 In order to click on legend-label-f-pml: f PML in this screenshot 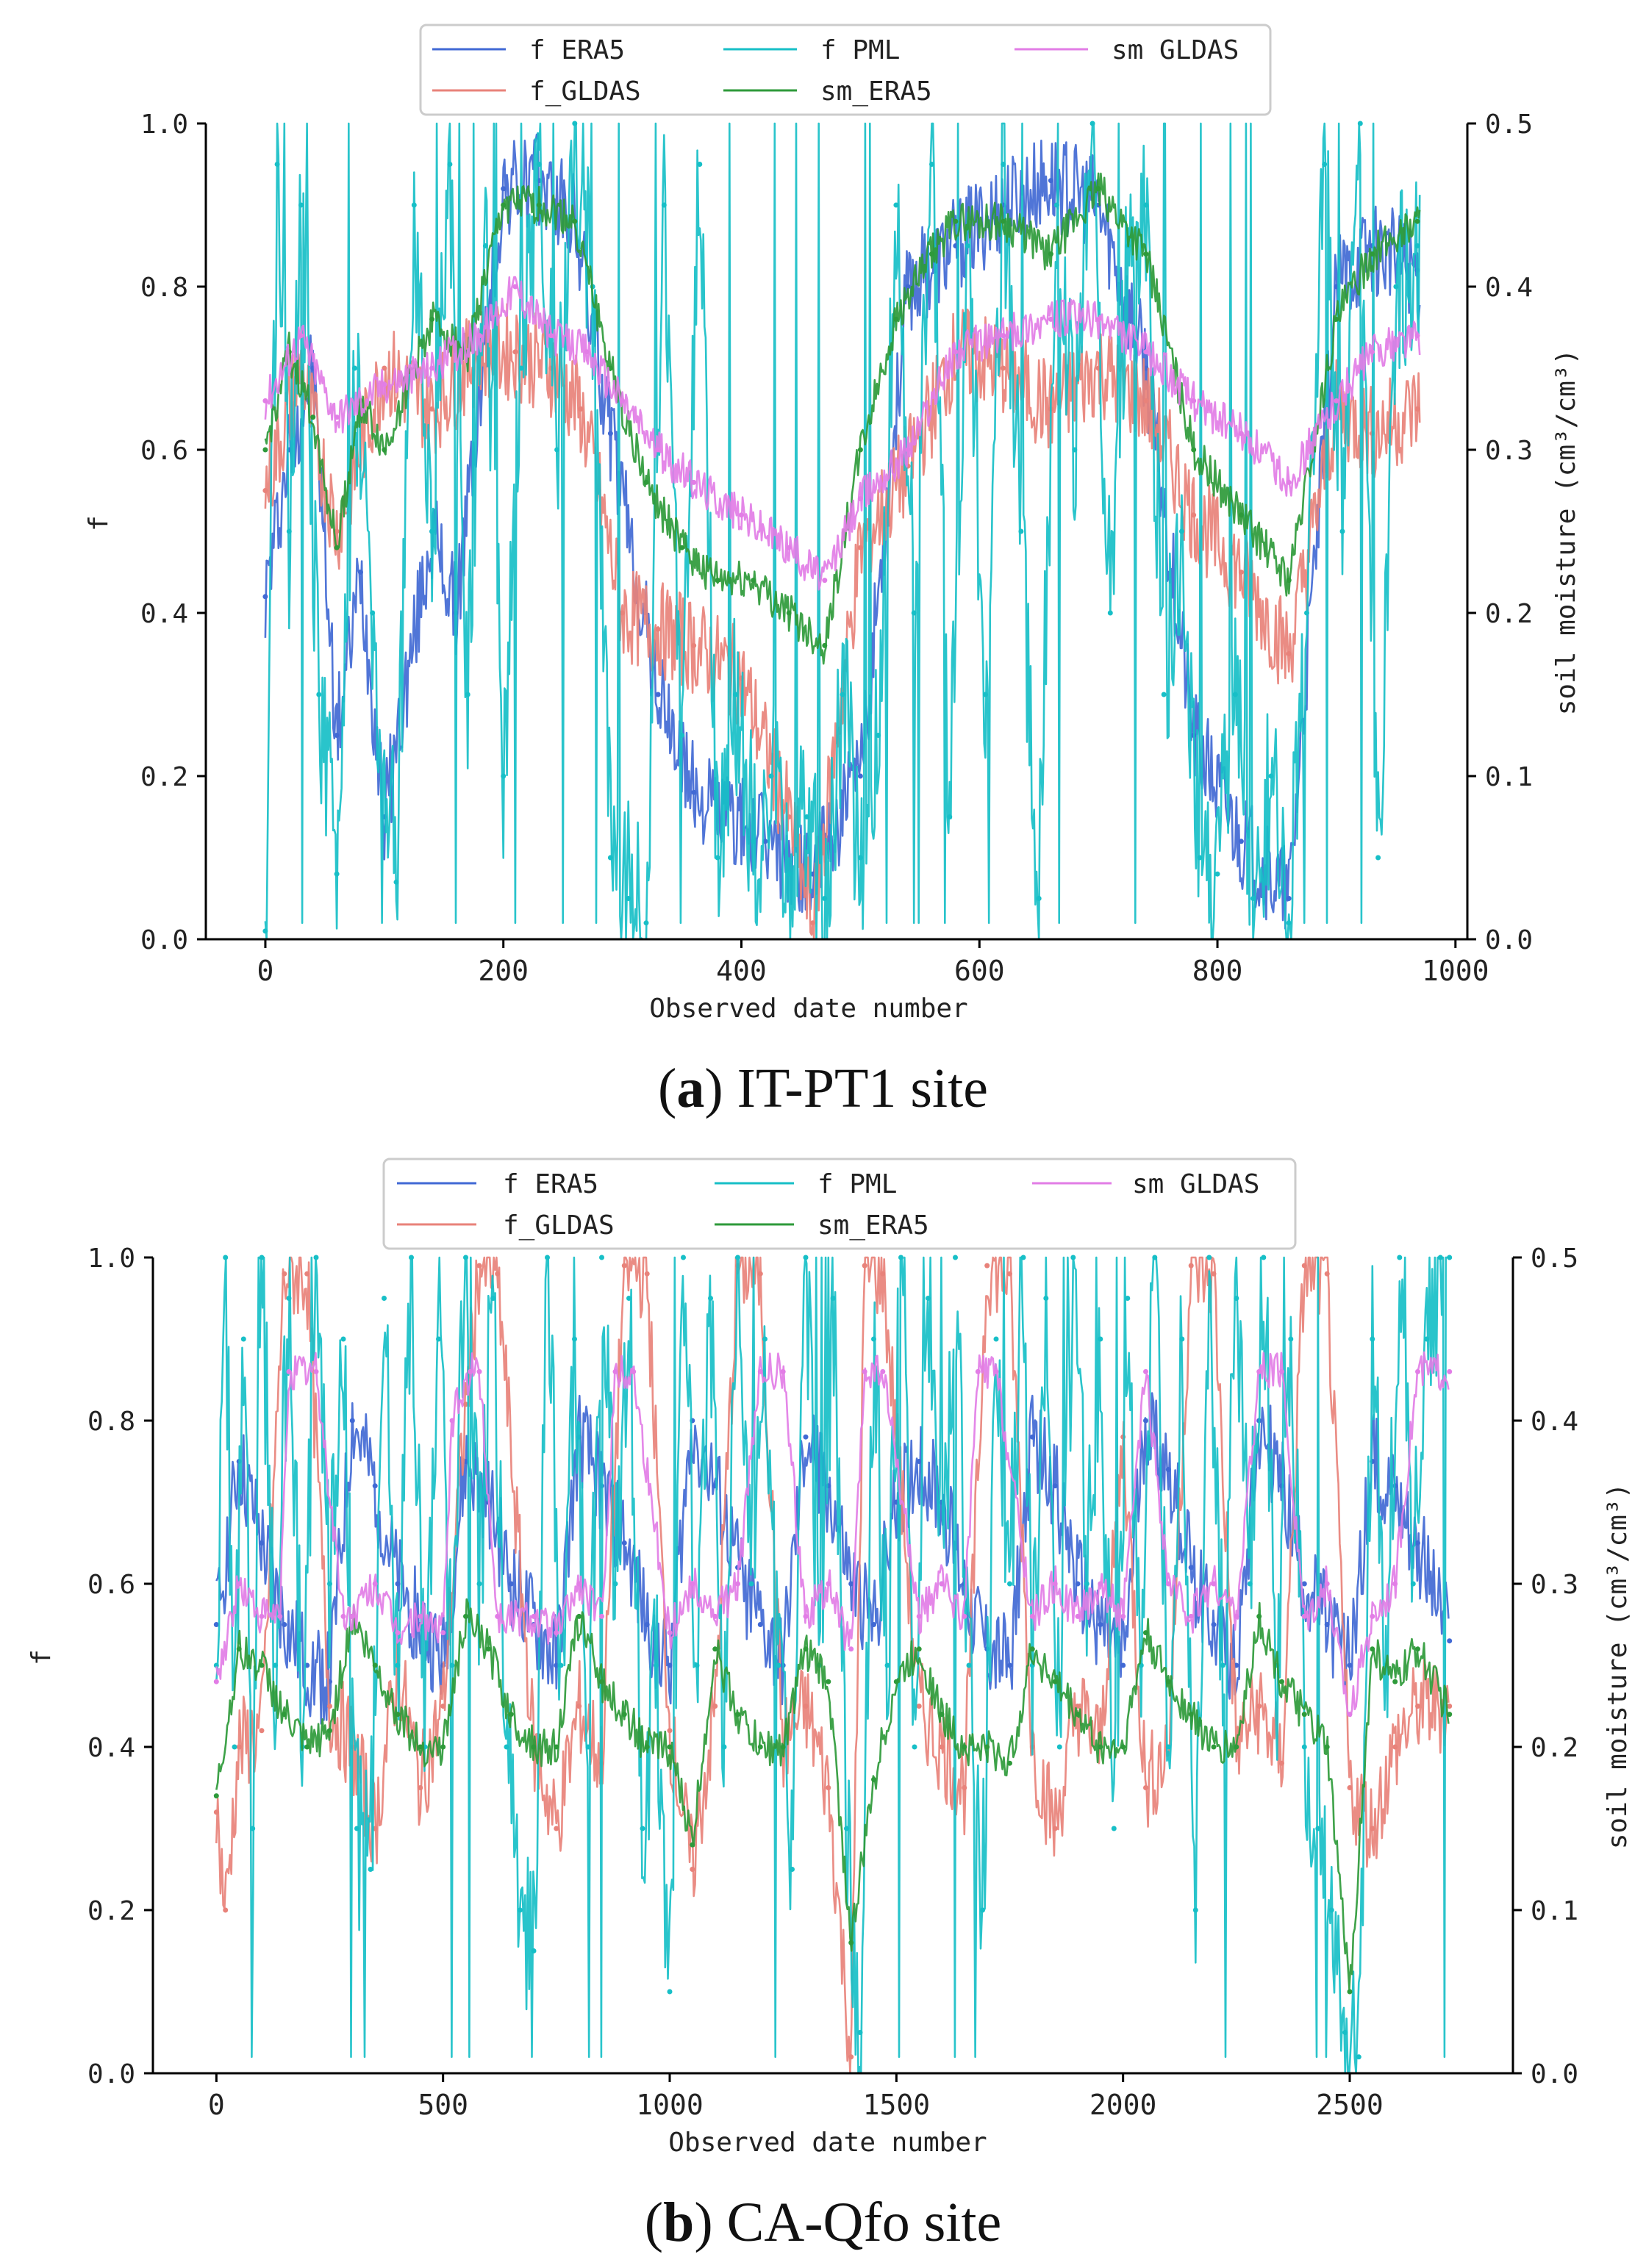, I will do `click(857, 1184)`.